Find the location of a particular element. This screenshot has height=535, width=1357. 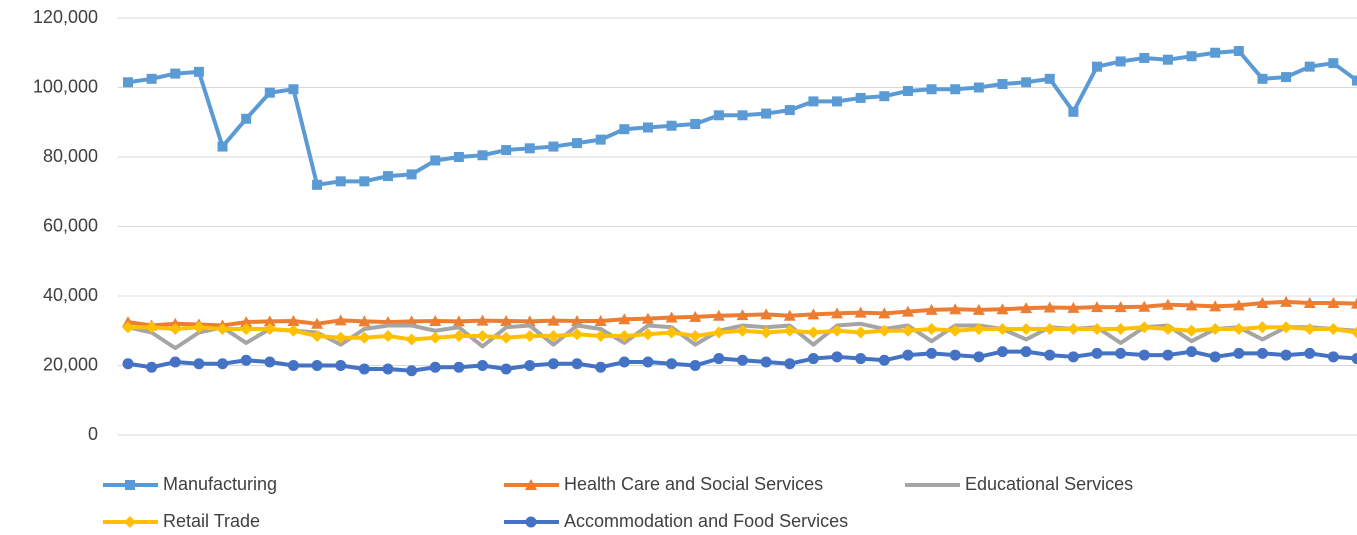

y-tick-label: 0 is located at coordinates (93, 434).